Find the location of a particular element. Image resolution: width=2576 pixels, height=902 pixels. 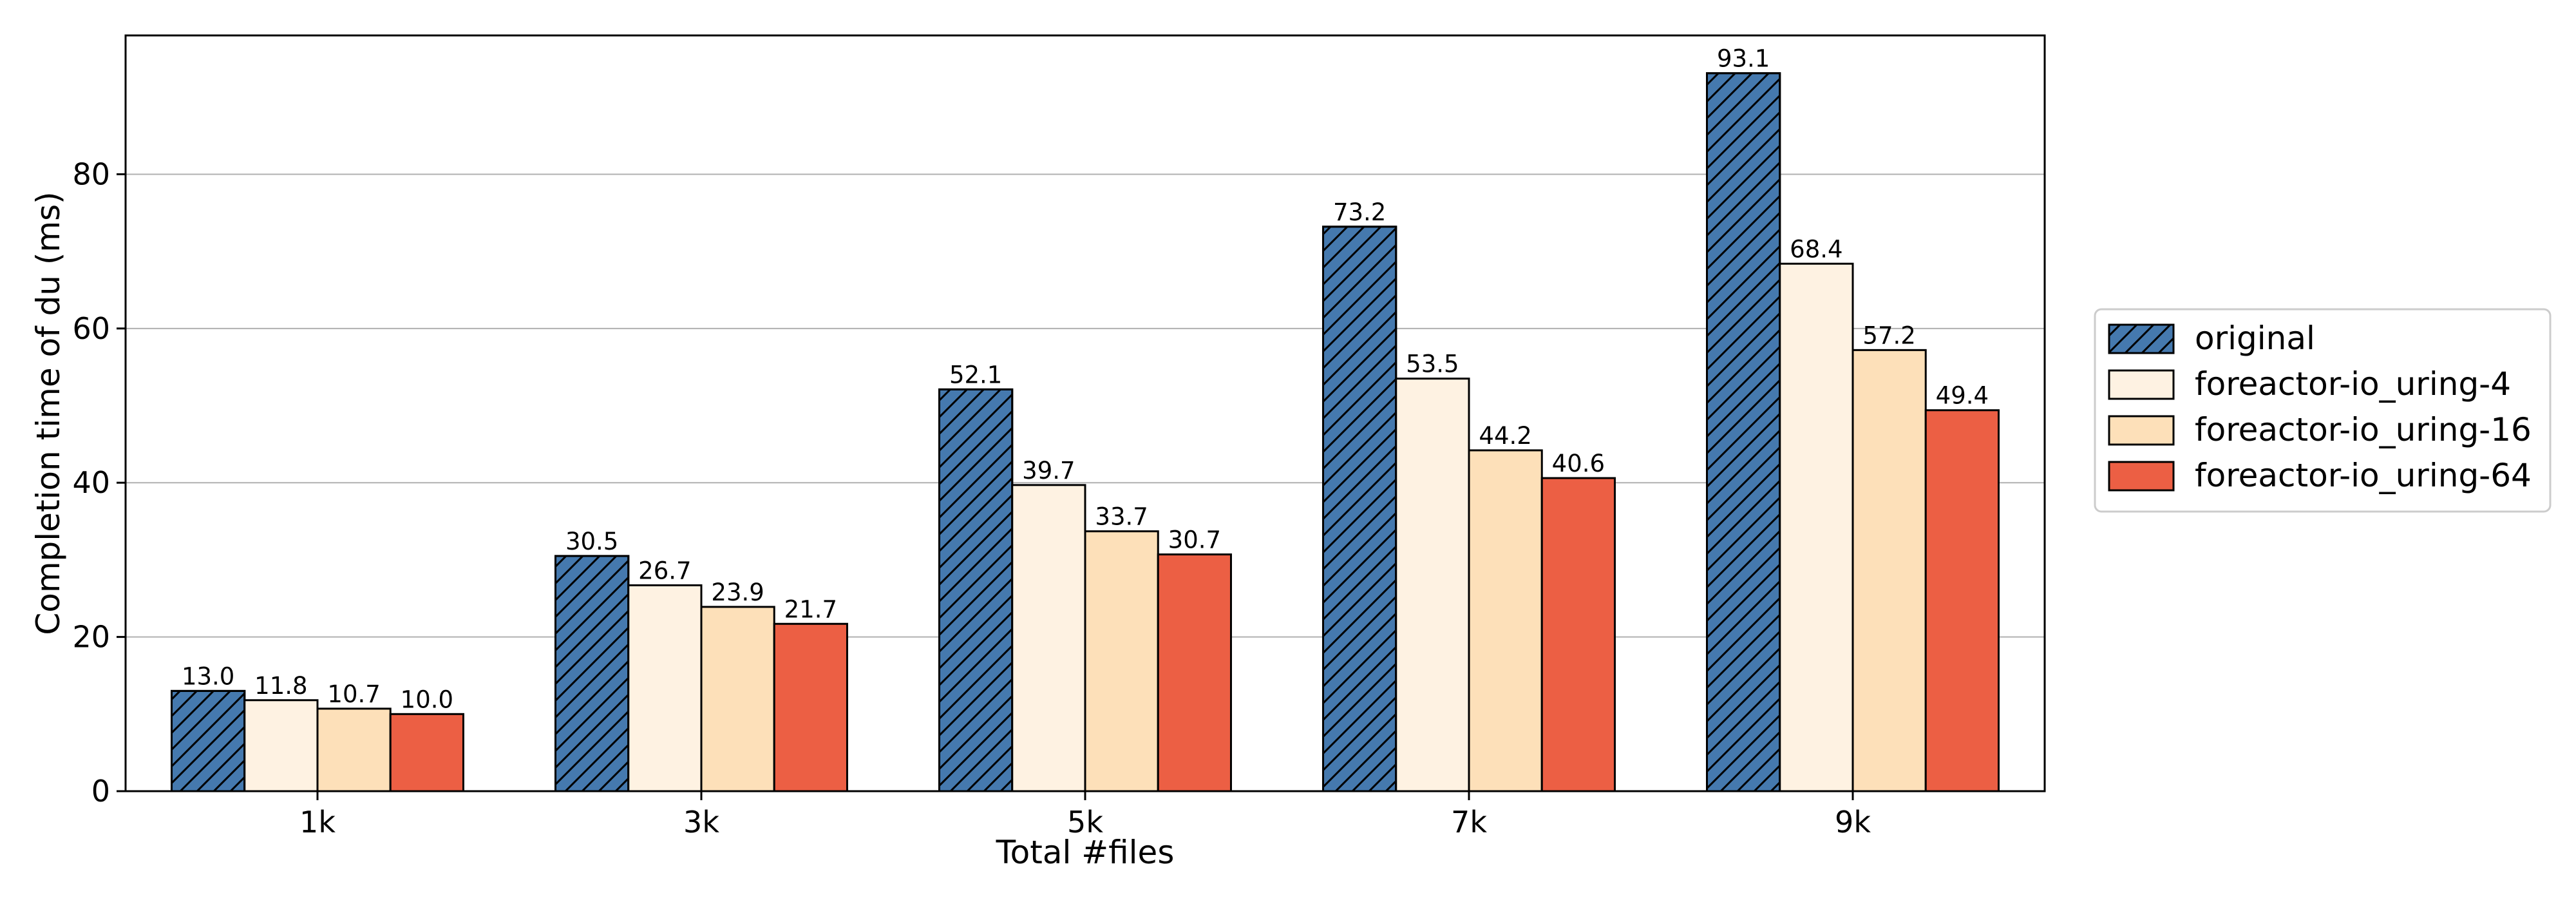

y-tick-label: 0 is located at coordinates (100, 791).